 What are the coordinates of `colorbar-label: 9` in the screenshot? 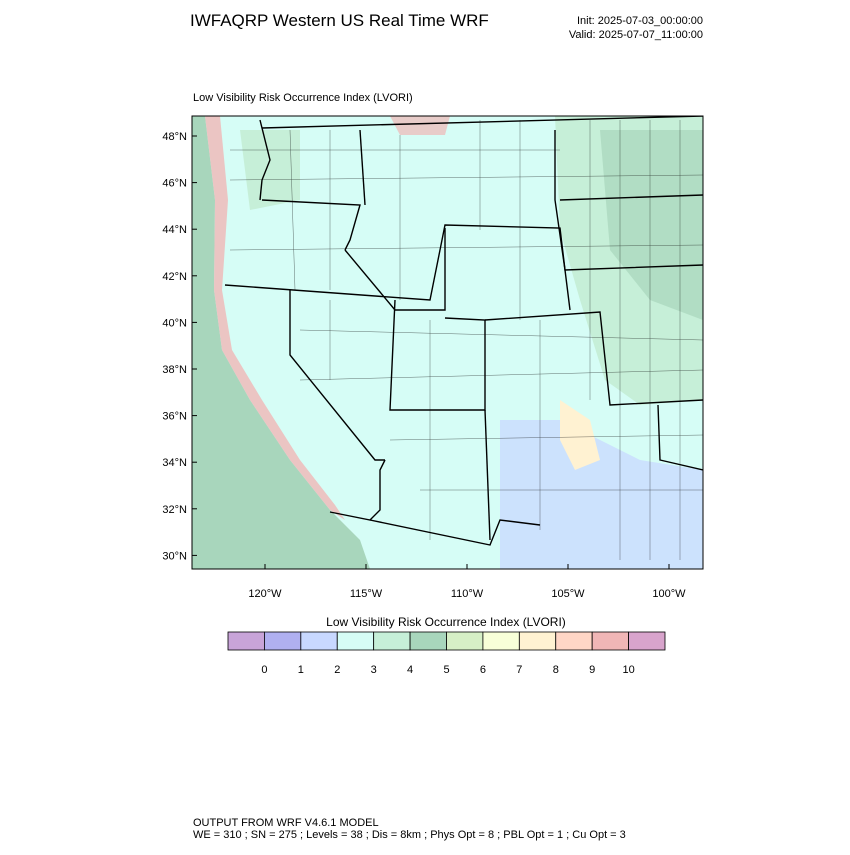 It's located at (592, 670).